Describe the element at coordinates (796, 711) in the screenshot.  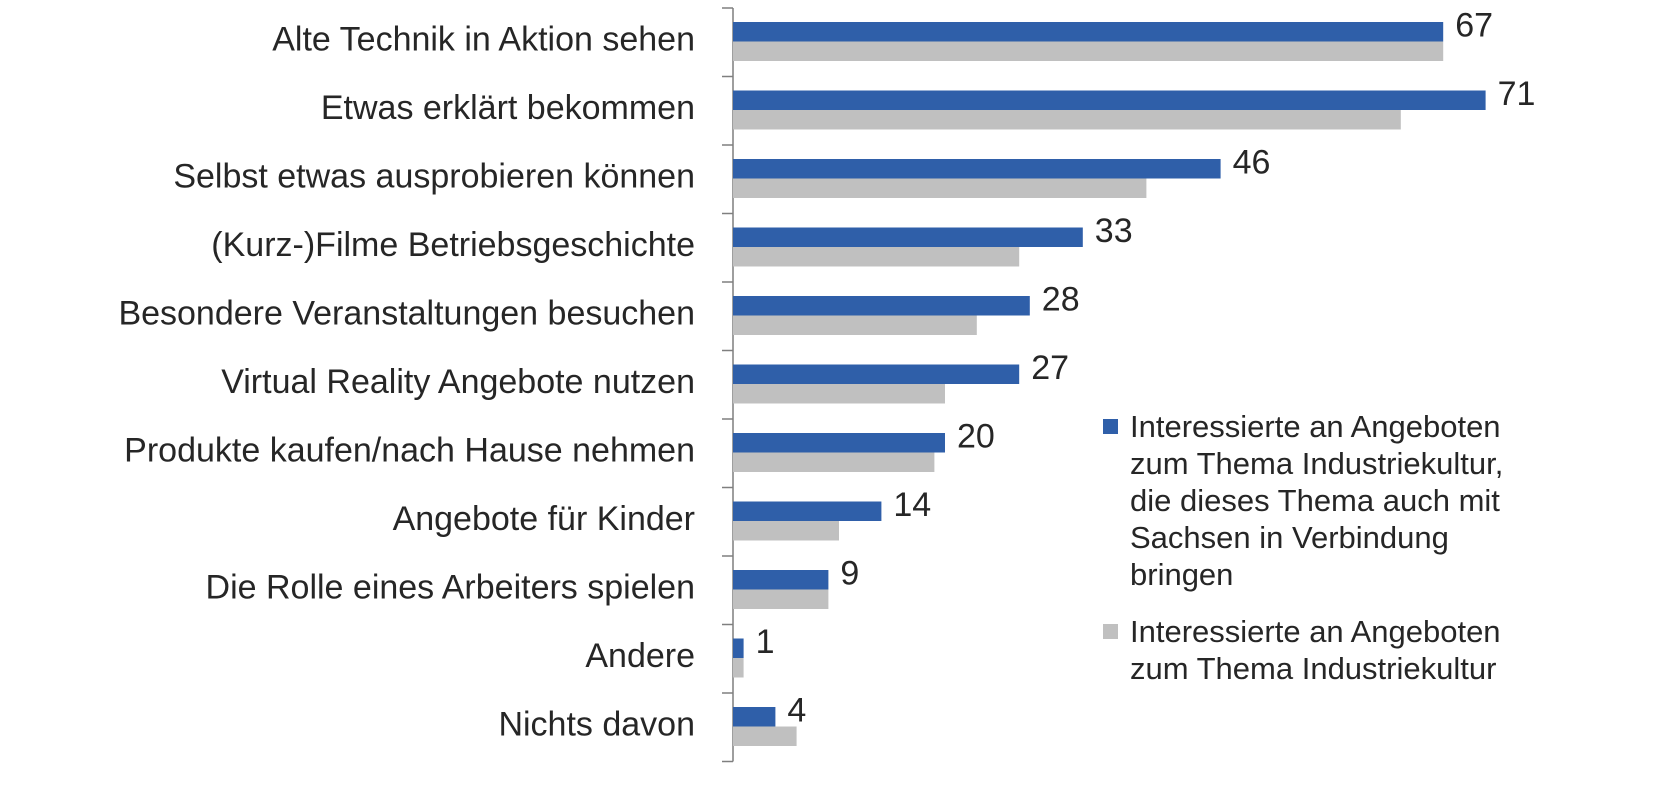
I see `data-label: 4` at that location.